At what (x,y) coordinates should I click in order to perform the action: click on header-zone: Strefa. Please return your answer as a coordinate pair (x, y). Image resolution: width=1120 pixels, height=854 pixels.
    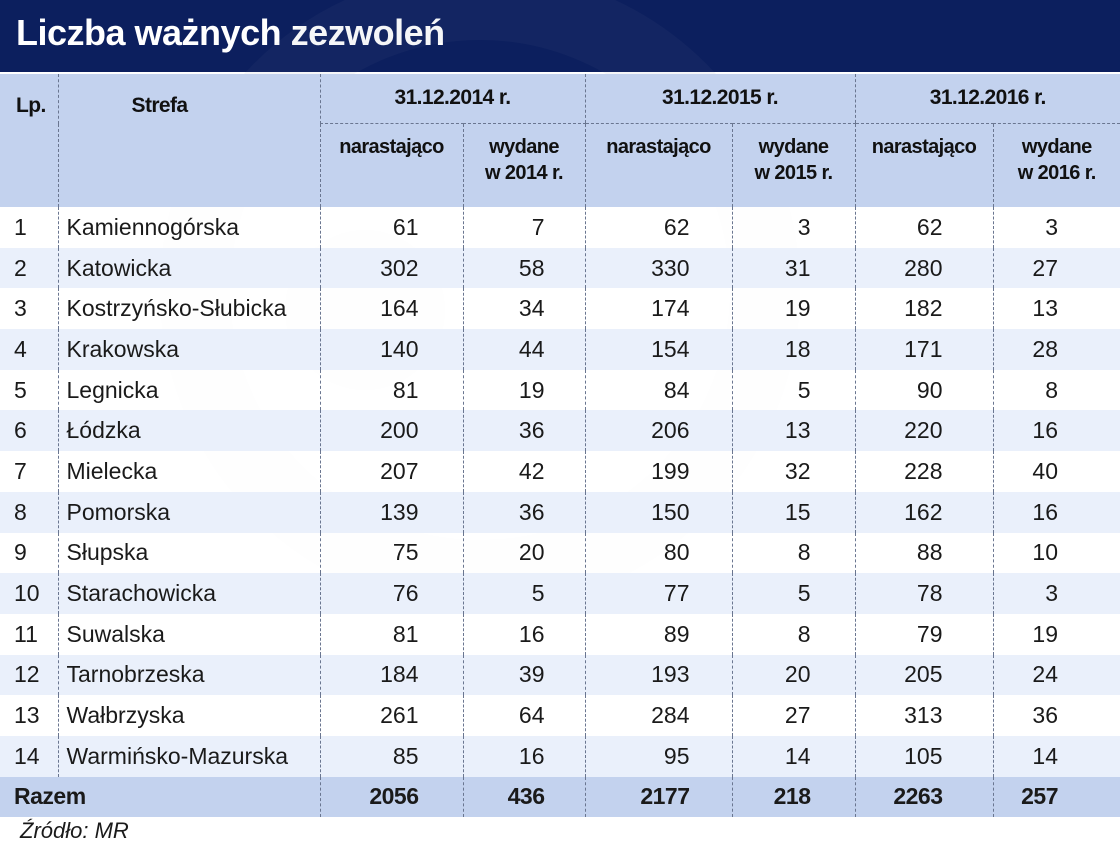
    Looking at the image, I should click on (188, 140).